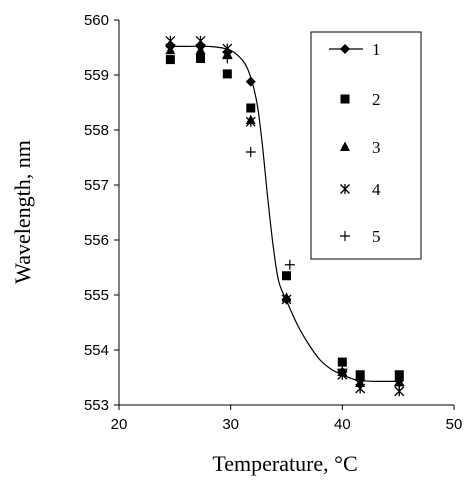 The image size is (466, 481). What do you see at coordinates (22, 212) in the screenshot?
I see `y-axis-title: Wavelength, nm` at bounding box center [22, 212].